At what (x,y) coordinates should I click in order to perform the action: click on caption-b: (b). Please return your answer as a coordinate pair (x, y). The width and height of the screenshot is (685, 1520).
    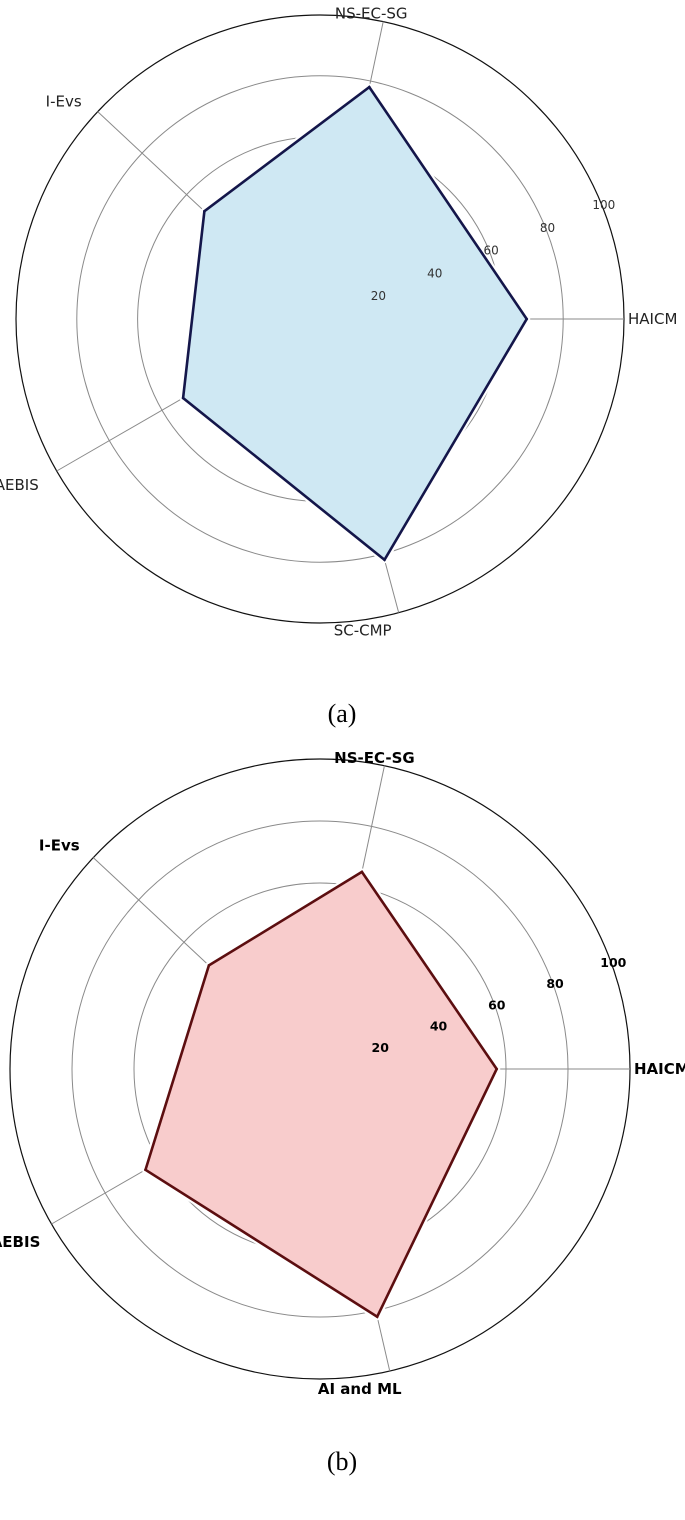
    Looking at the image, I should click on (342, 1461).